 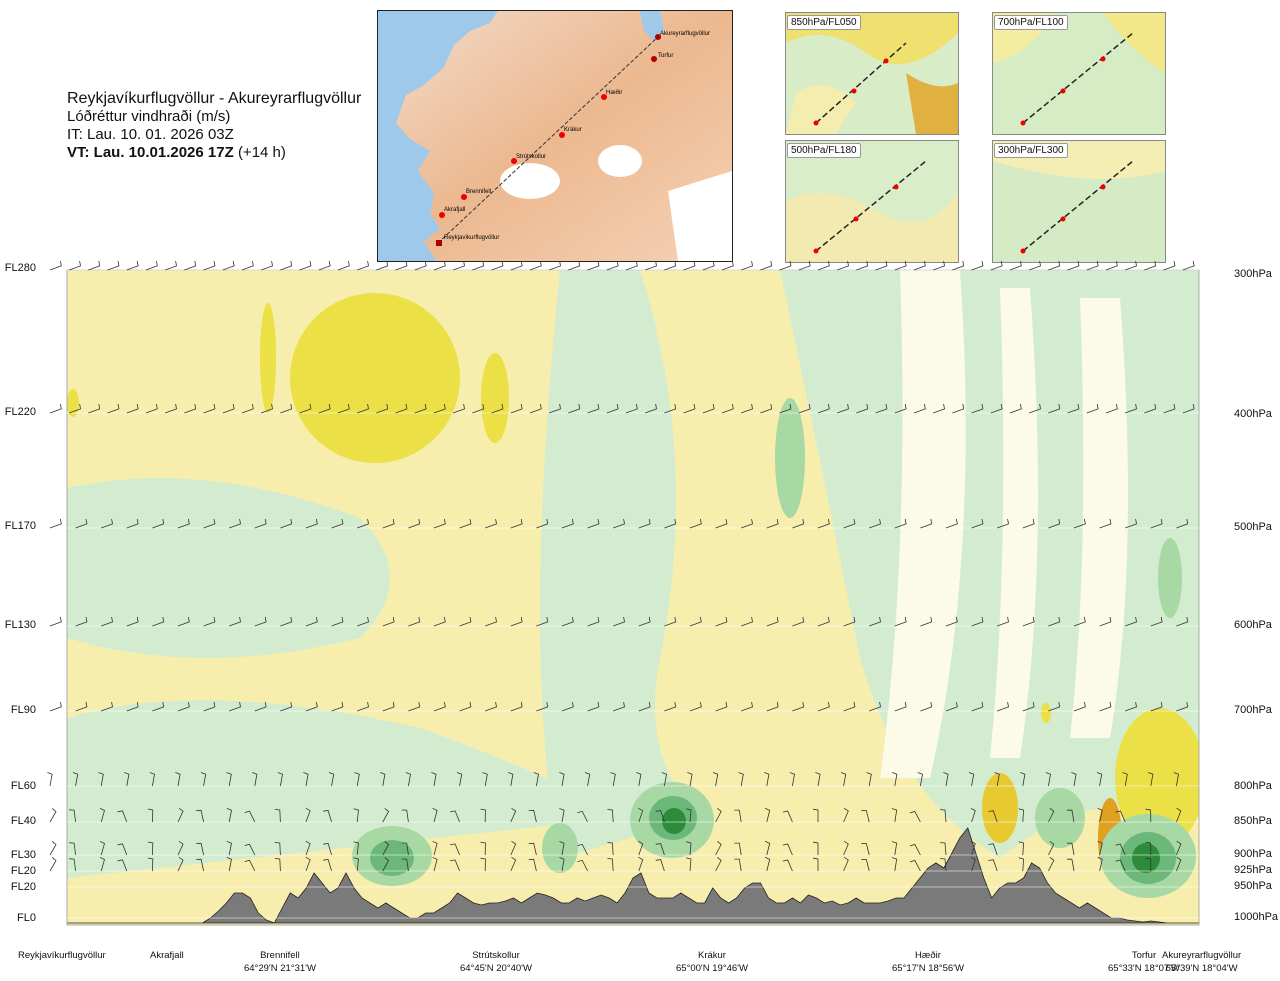 I want to click on map-label-strutskollur: Strútskollur, so click(x=531, y=157).